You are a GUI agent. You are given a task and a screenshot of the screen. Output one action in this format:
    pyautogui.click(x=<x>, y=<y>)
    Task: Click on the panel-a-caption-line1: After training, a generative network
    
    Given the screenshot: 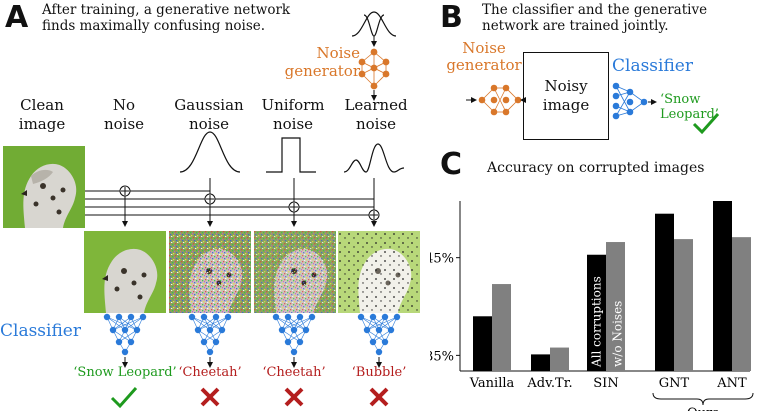 What is the action you would take?
    pyautogui.click(x=166, y=10)
    